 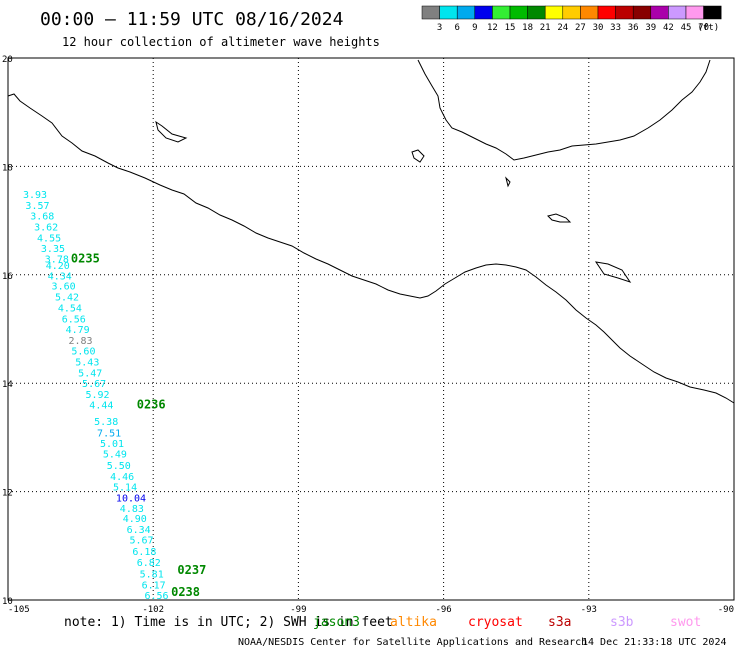 I want to click on scale-tick-label: 24, so click(x=562, y=28).